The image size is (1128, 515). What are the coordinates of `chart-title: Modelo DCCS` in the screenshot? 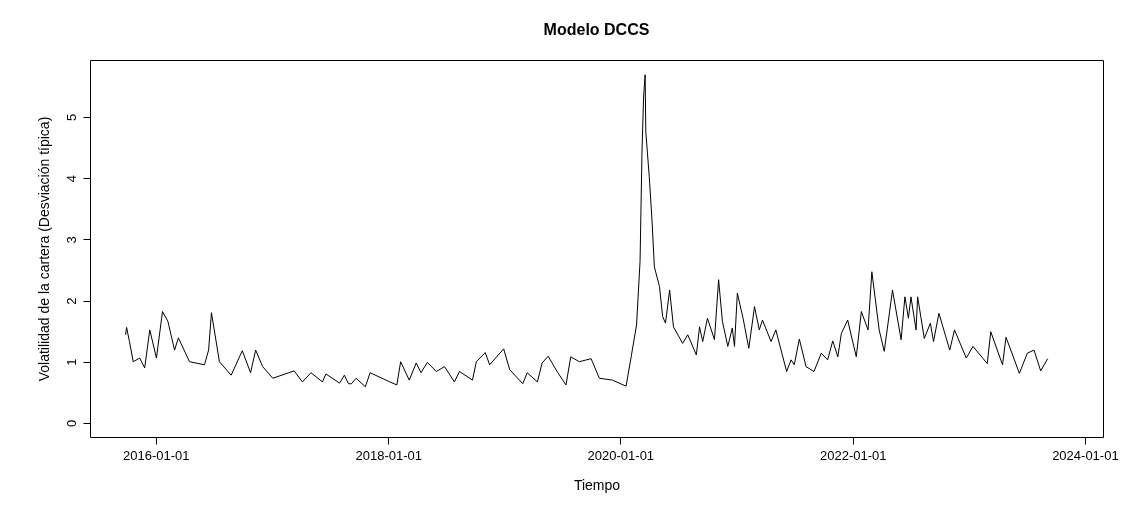 It's located at (596, 29).